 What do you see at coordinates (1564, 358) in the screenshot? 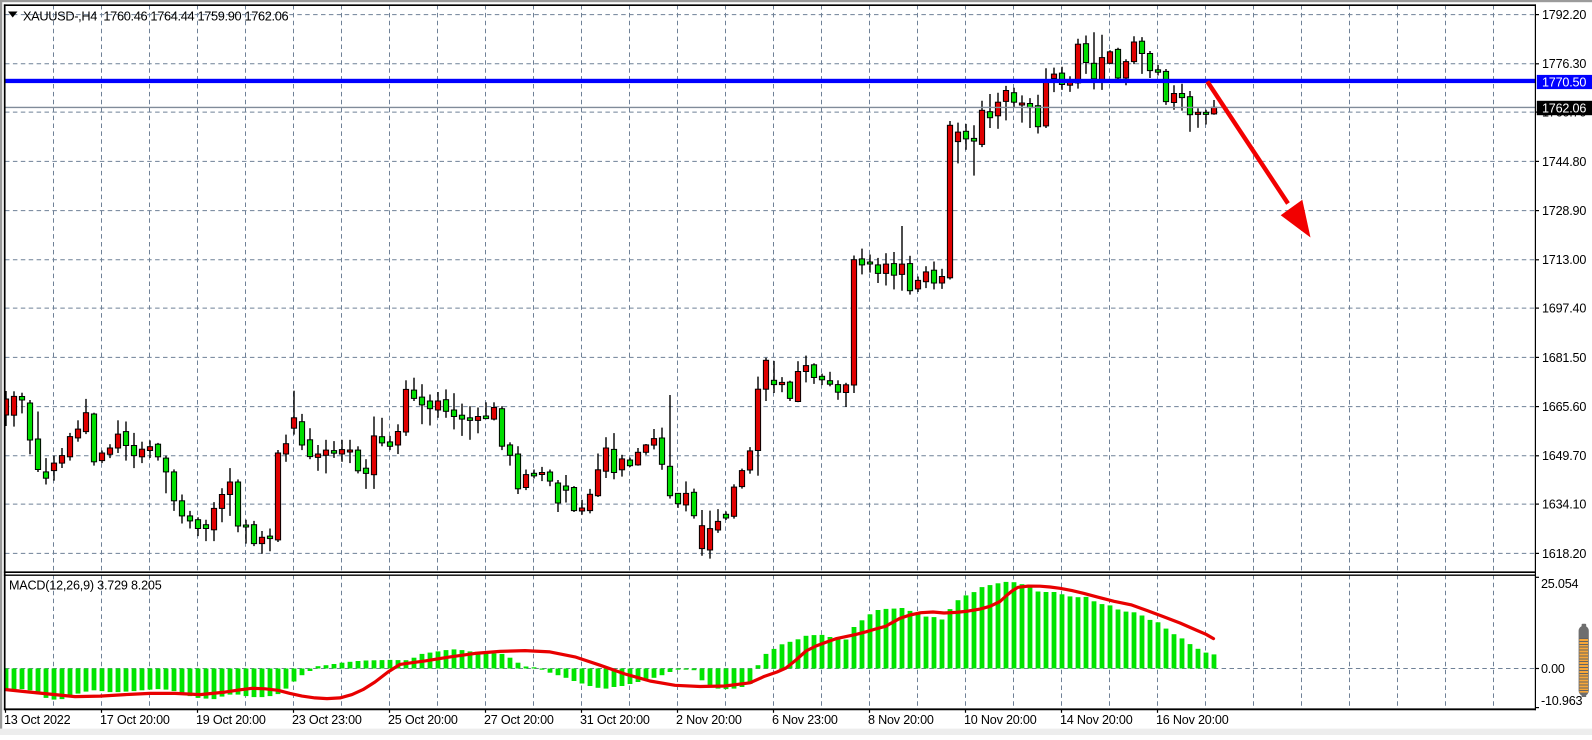
I see `svg-text: 1681.50` at bounding box center [1564, 358].